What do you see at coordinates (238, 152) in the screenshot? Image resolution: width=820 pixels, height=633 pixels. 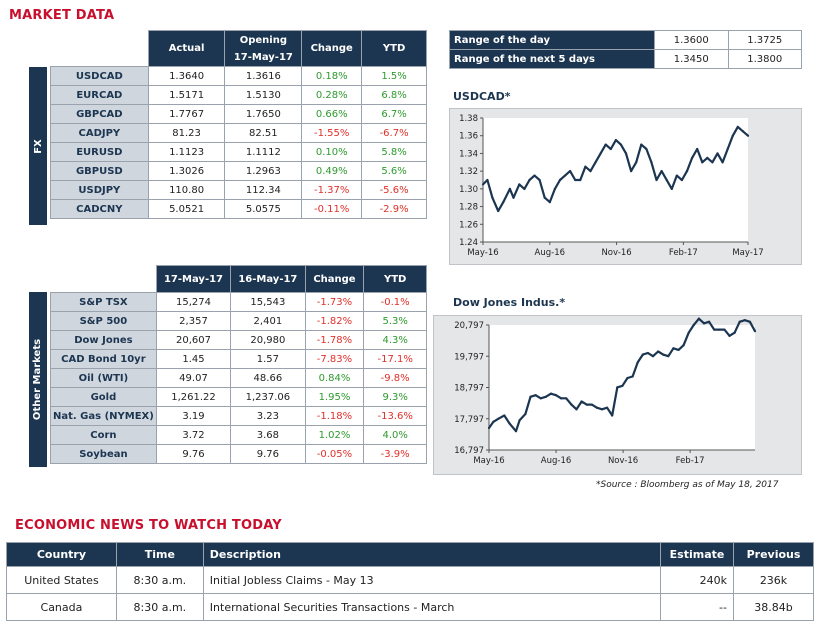 I see `table-row: EURUSD 1.1123 1.1112 0.10% 5.8%` at bounding box center [238, 152].